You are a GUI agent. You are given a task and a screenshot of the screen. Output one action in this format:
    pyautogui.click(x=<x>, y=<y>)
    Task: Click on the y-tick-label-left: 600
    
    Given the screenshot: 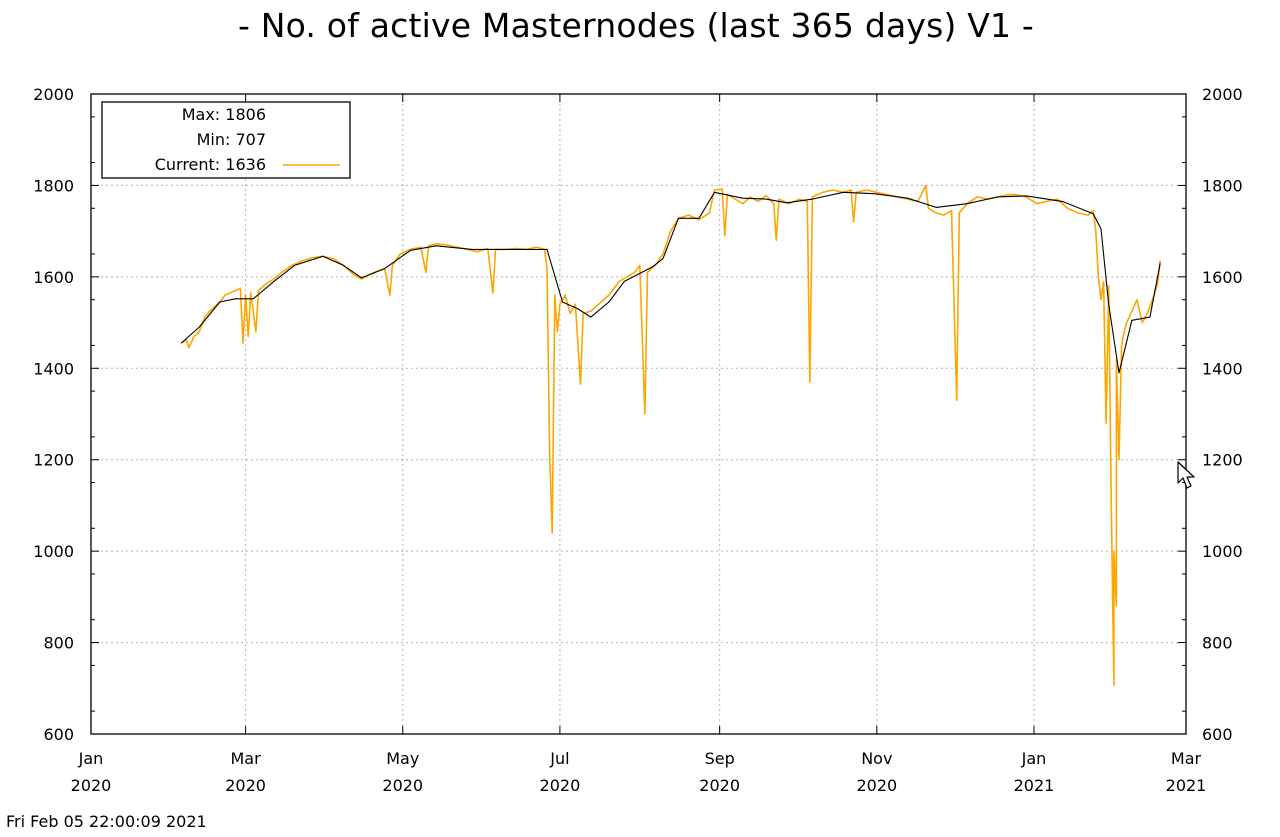 What is the action you would take?
    pyautogui.click(x=58, y=734)
    